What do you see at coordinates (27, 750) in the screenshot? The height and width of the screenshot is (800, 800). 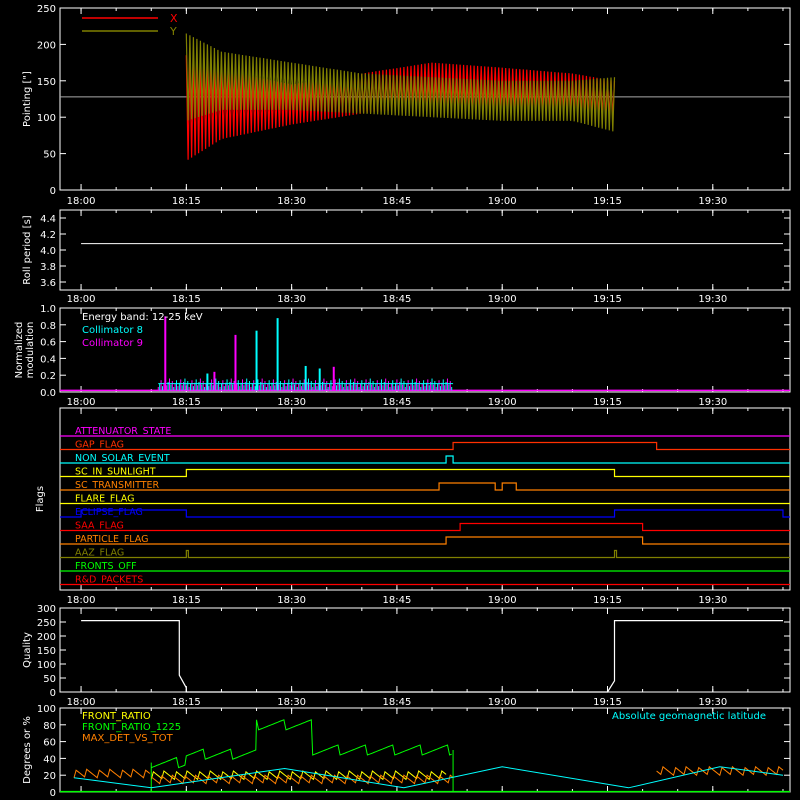 I see `y-axis-label: Degrees or %` at bounding box center [27, 750].